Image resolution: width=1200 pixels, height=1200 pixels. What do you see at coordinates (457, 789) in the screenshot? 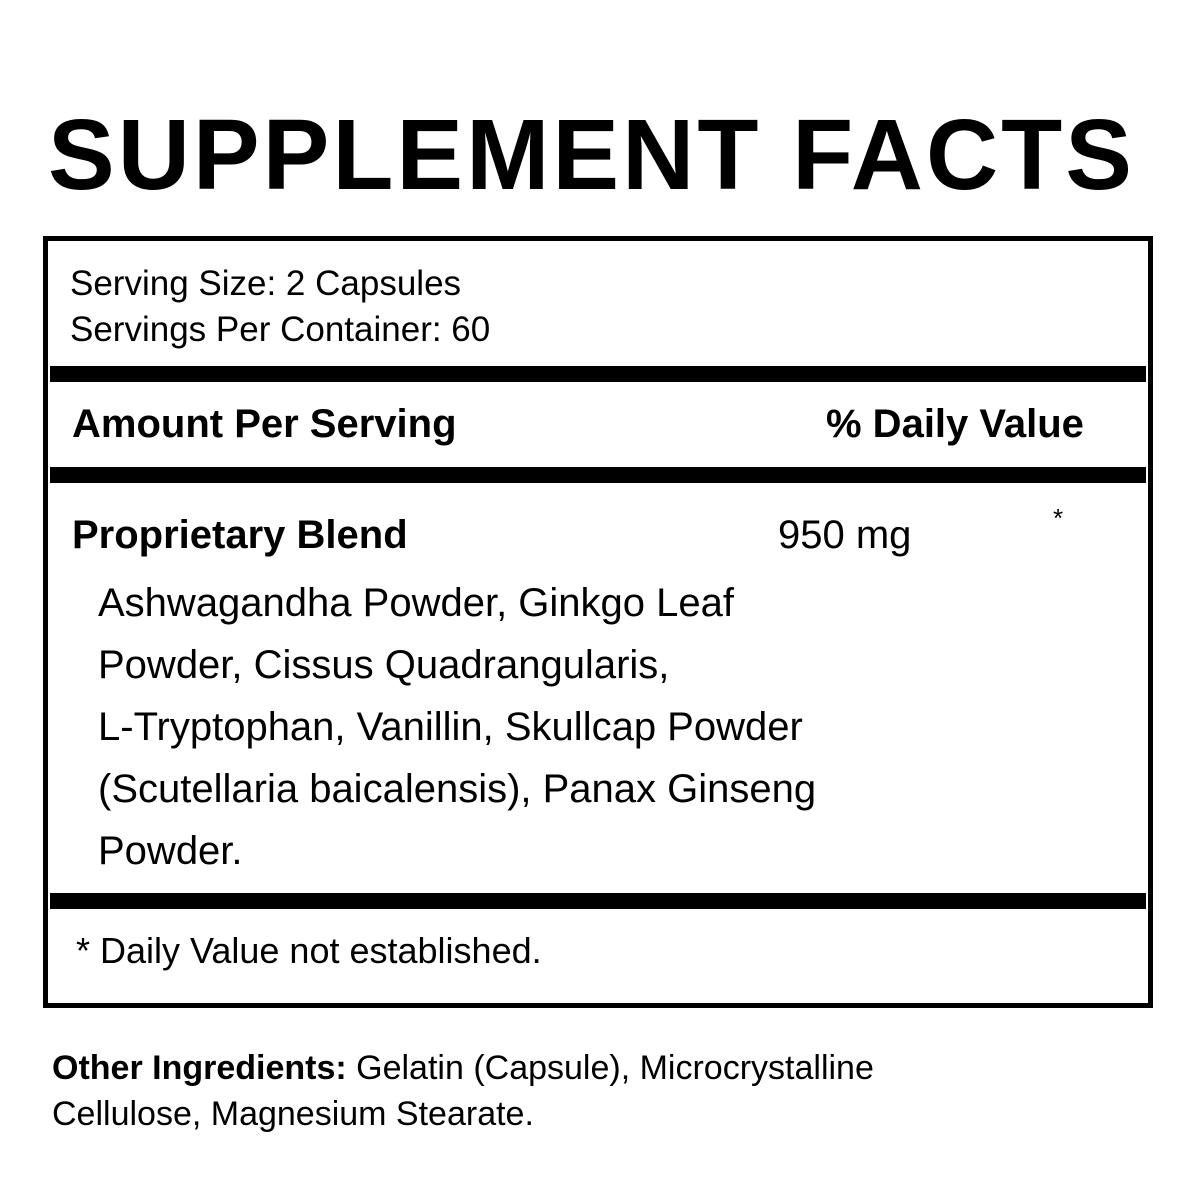
I see `ingredient-line: (Scutellaria baicalensis), Panax Ginseng` at bounding box center [457, 789].